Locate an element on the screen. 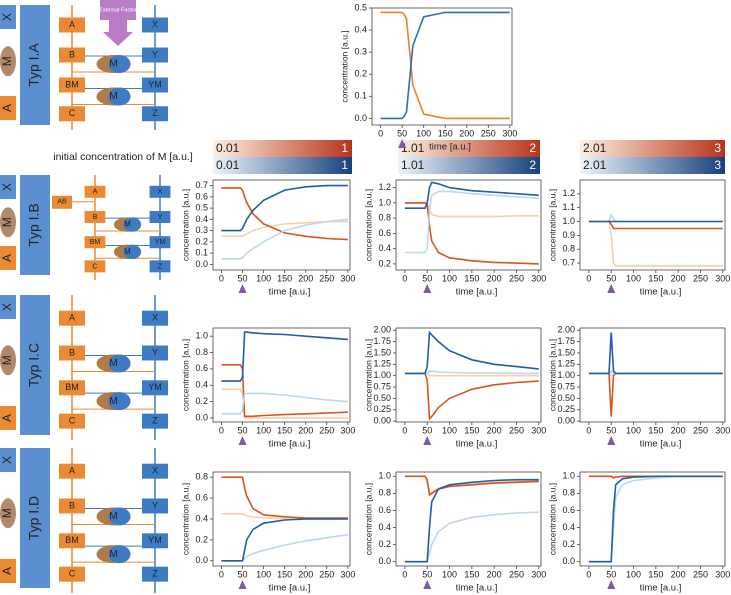 The height and width of the screenshot is (595, 731). icon-label: A is located at coordinates (7, 108).